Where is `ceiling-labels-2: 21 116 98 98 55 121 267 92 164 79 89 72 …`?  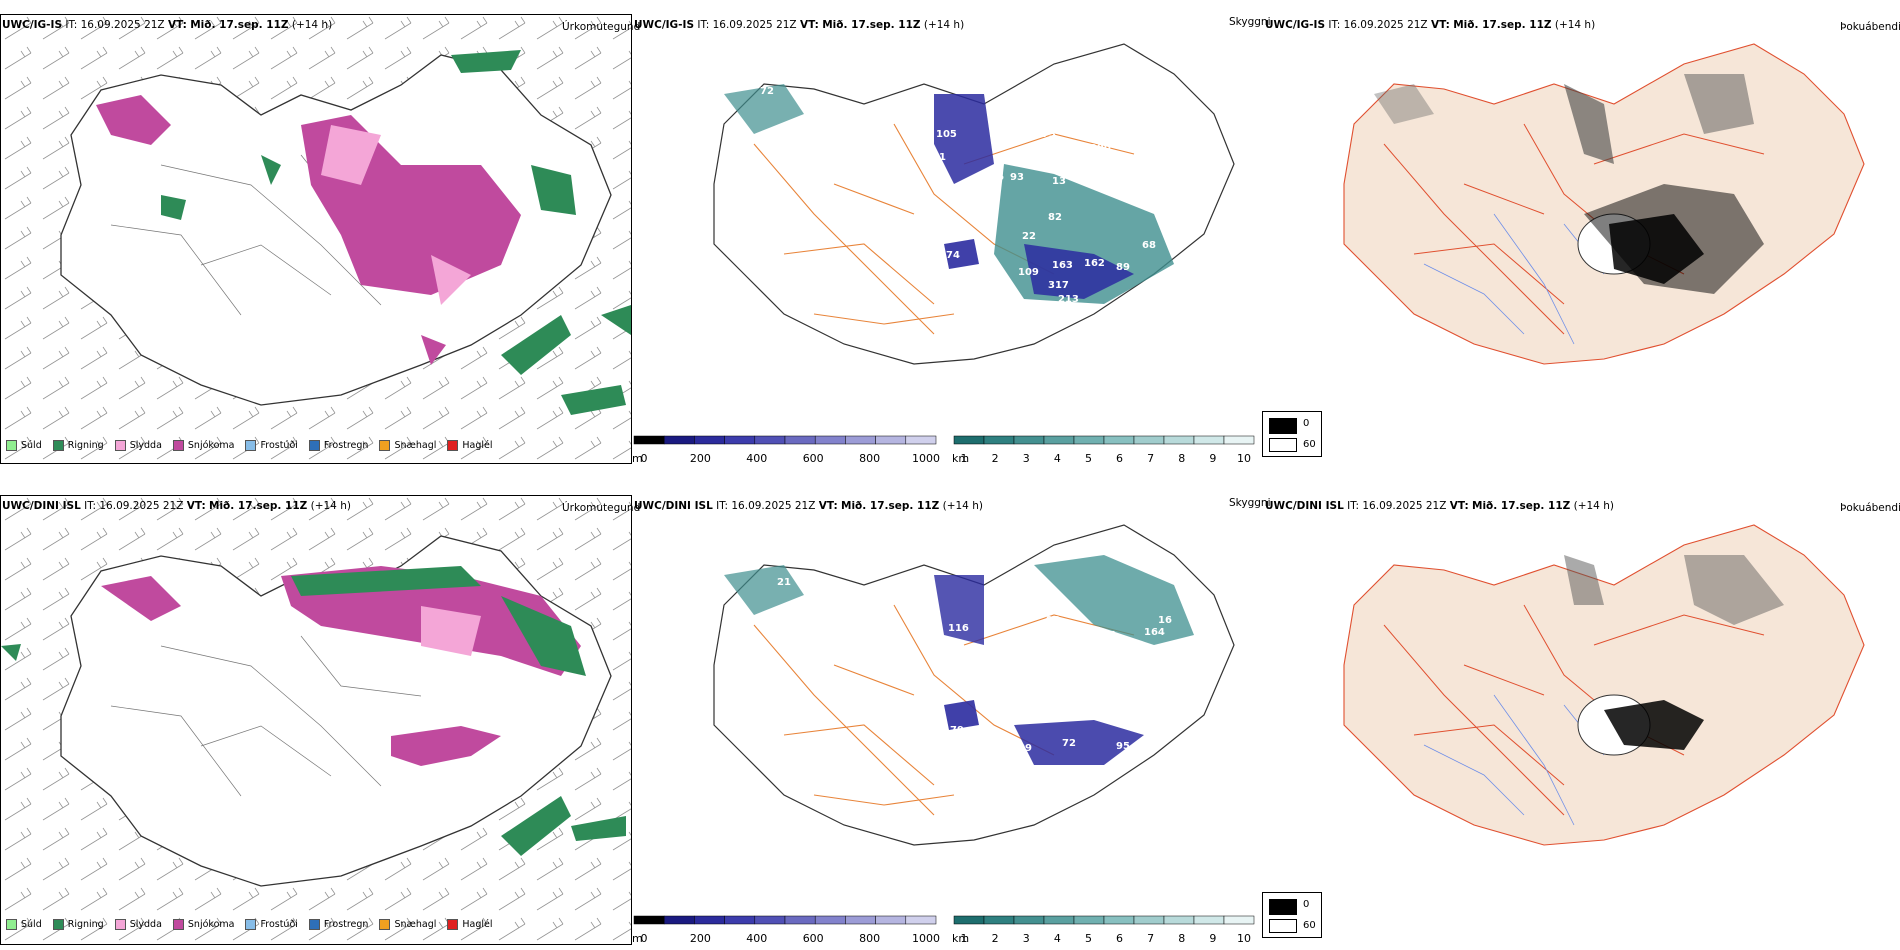
ceiling-labels-2: 21 116 98 98 55 121 267 92 164 79 89 72 … is located at coordinates (974, 665).